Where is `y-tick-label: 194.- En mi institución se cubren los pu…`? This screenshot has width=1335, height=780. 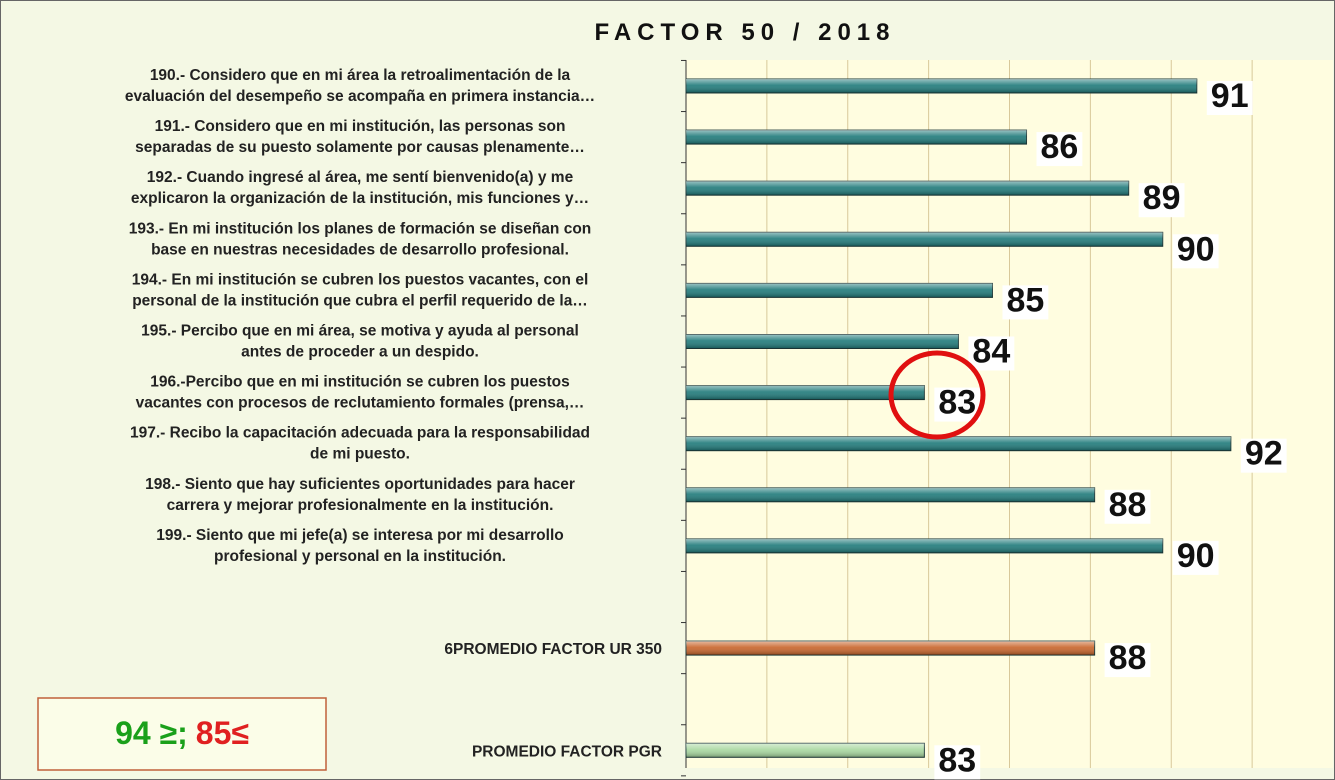 y-tick-label: 194.- En mi institución se cubren los pu… is located at coordinates (360, 290).